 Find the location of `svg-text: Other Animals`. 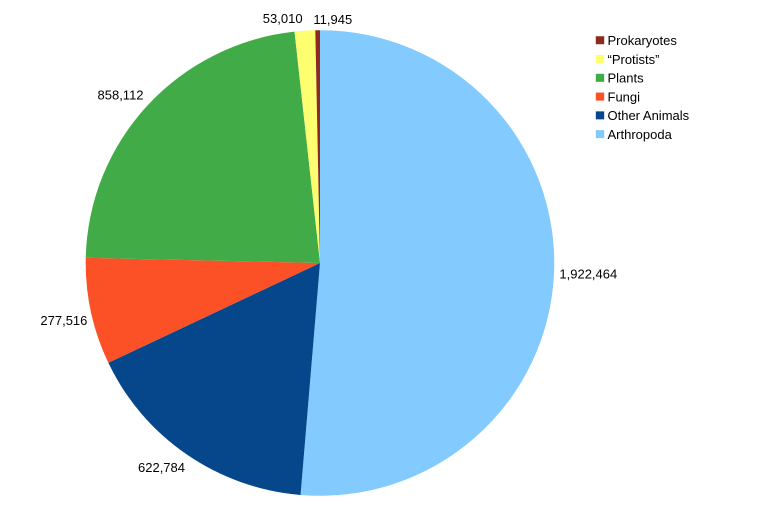

svg-text: Other Animals is located at coordinates (649, 115).